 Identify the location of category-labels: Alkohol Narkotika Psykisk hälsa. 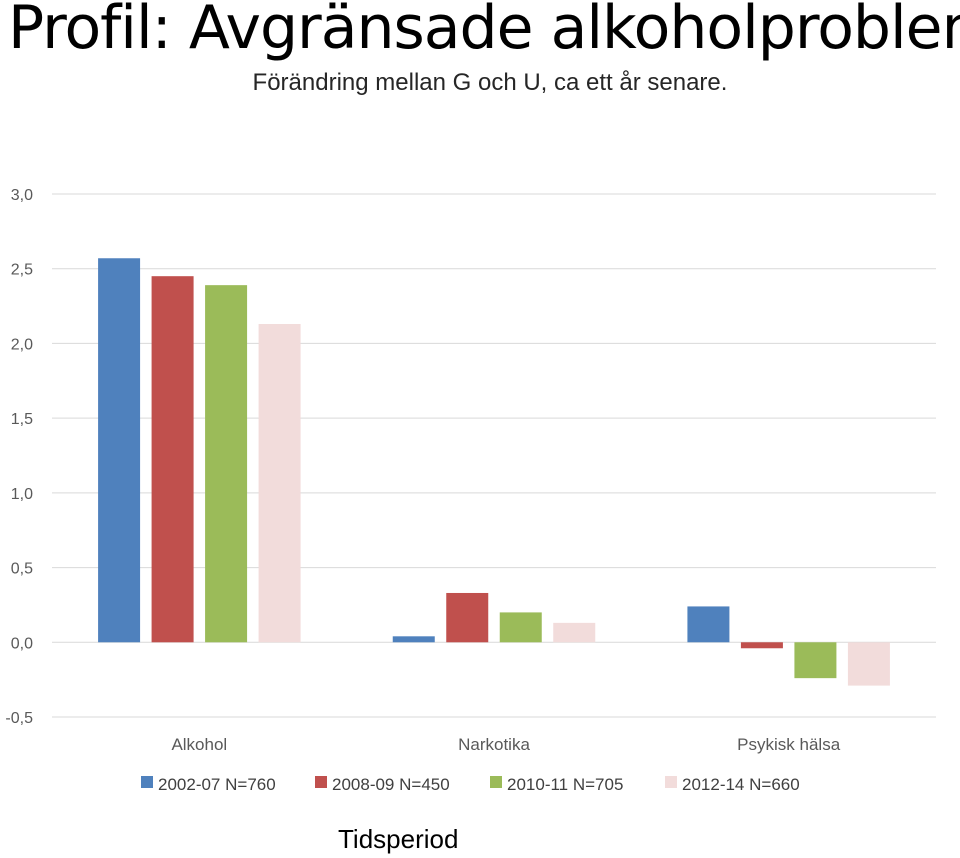
(505, 744).